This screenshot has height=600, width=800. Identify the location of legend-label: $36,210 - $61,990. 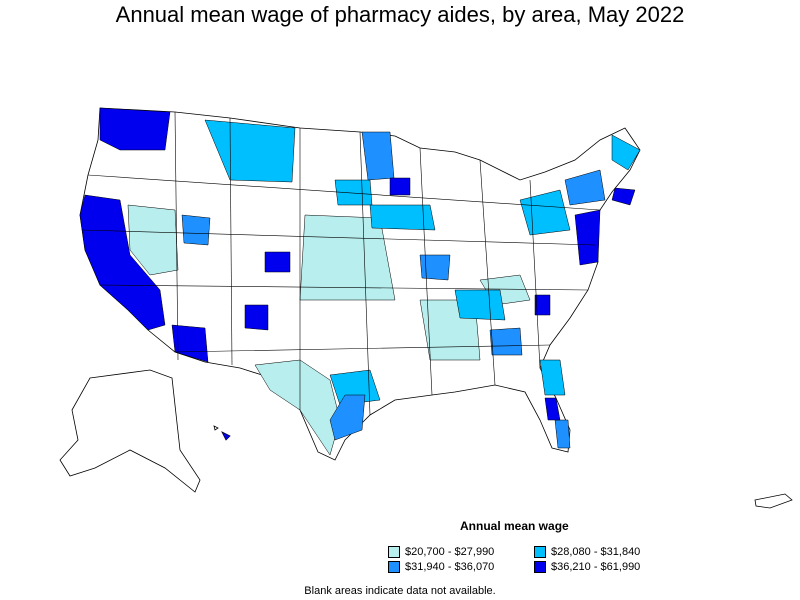
(596, 567).